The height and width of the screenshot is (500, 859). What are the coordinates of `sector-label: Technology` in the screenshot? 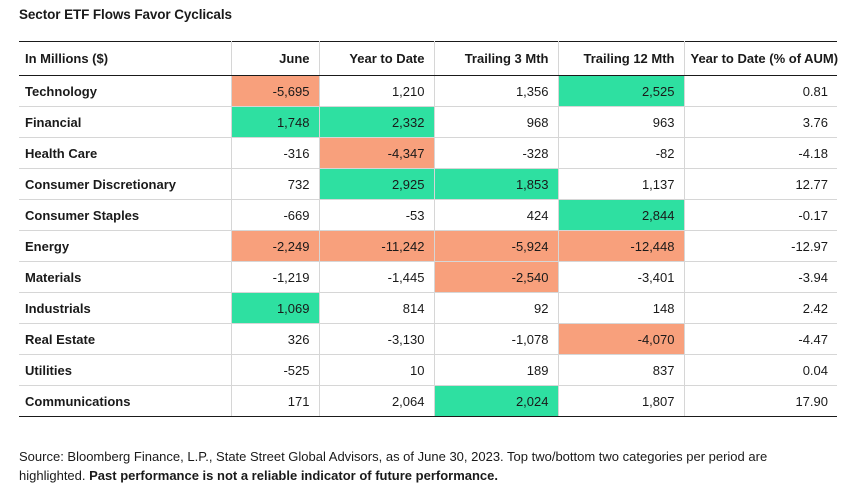 It's located at (125, 91).